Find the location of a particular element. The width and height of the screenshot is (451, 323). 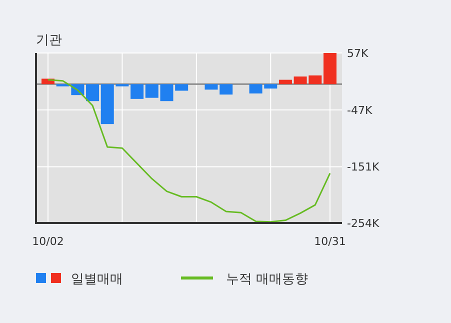

x-tick-label: 10/31 is located at coordinates (330, 241).